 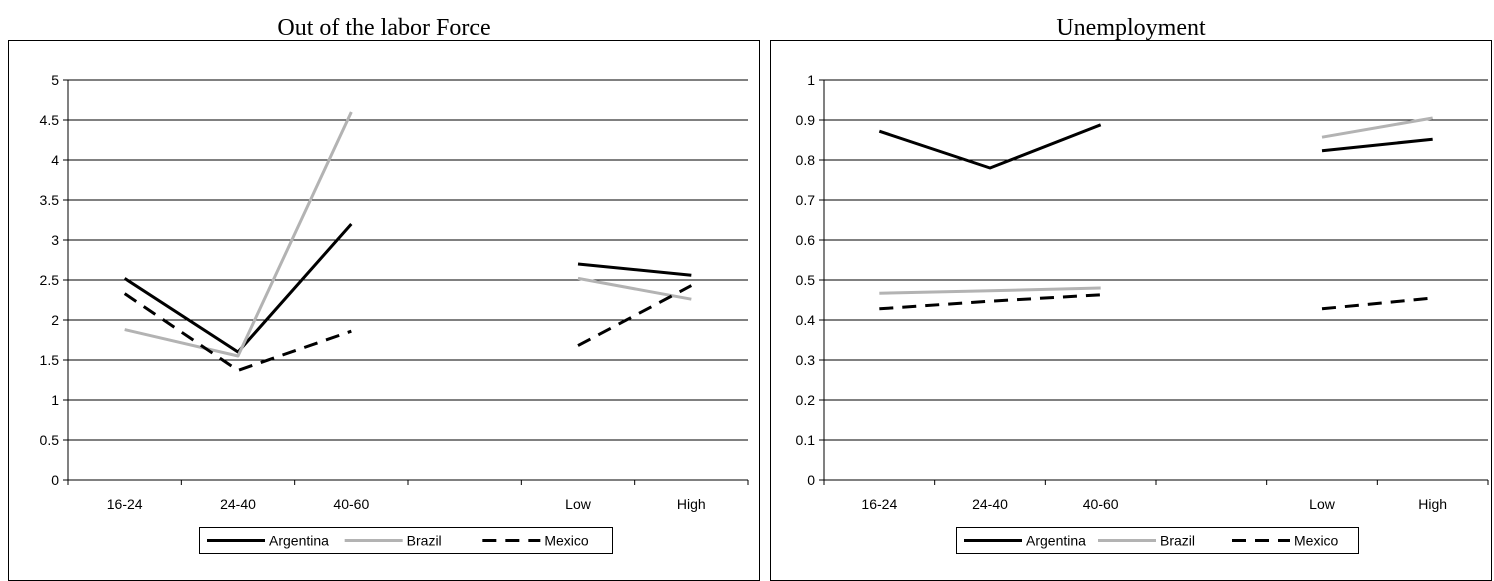 What do you see at coordinates (55, 320) in the screenshot?
I see `y-tick-label: 2` at bounding box center [55, 320].